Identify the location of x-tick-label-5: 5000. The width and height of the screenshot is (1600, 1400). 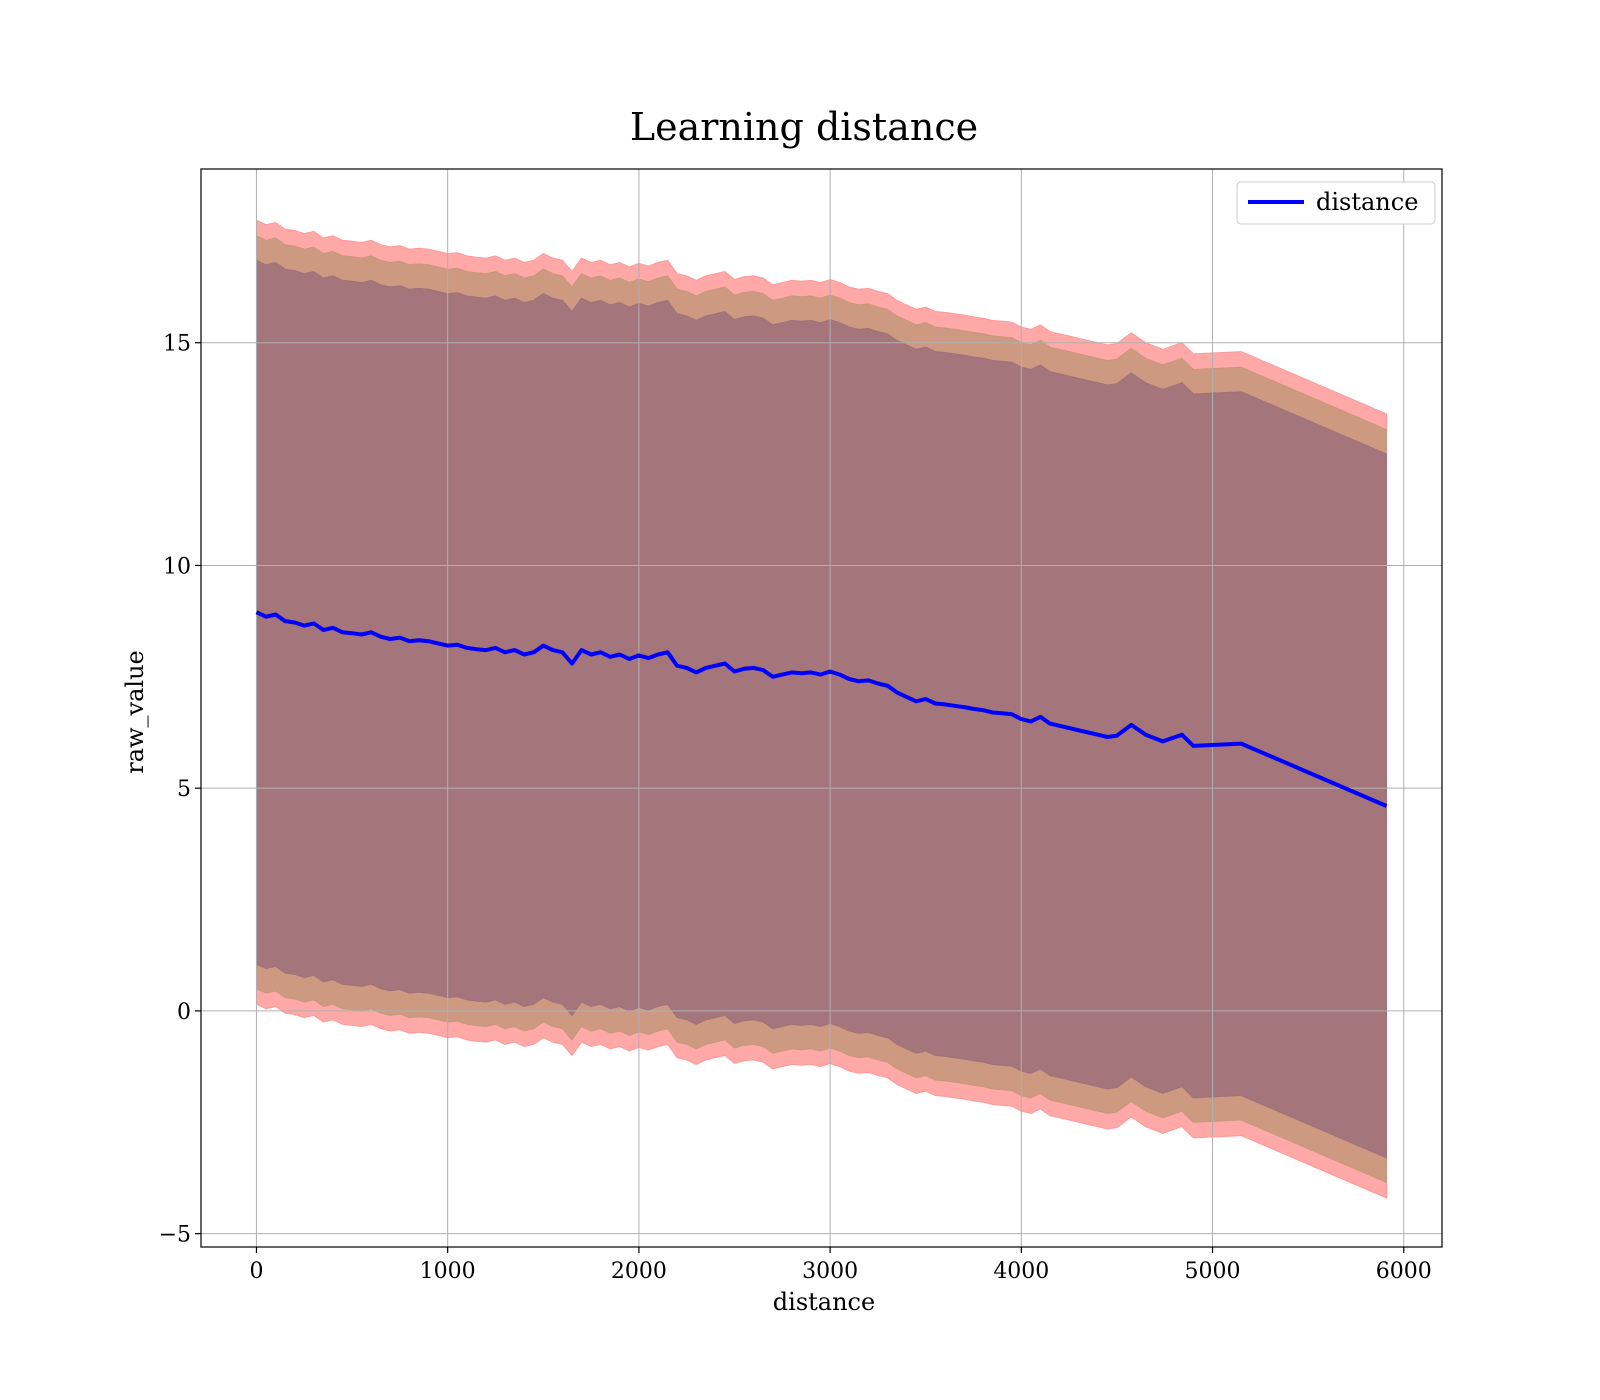
(1213, 1271).